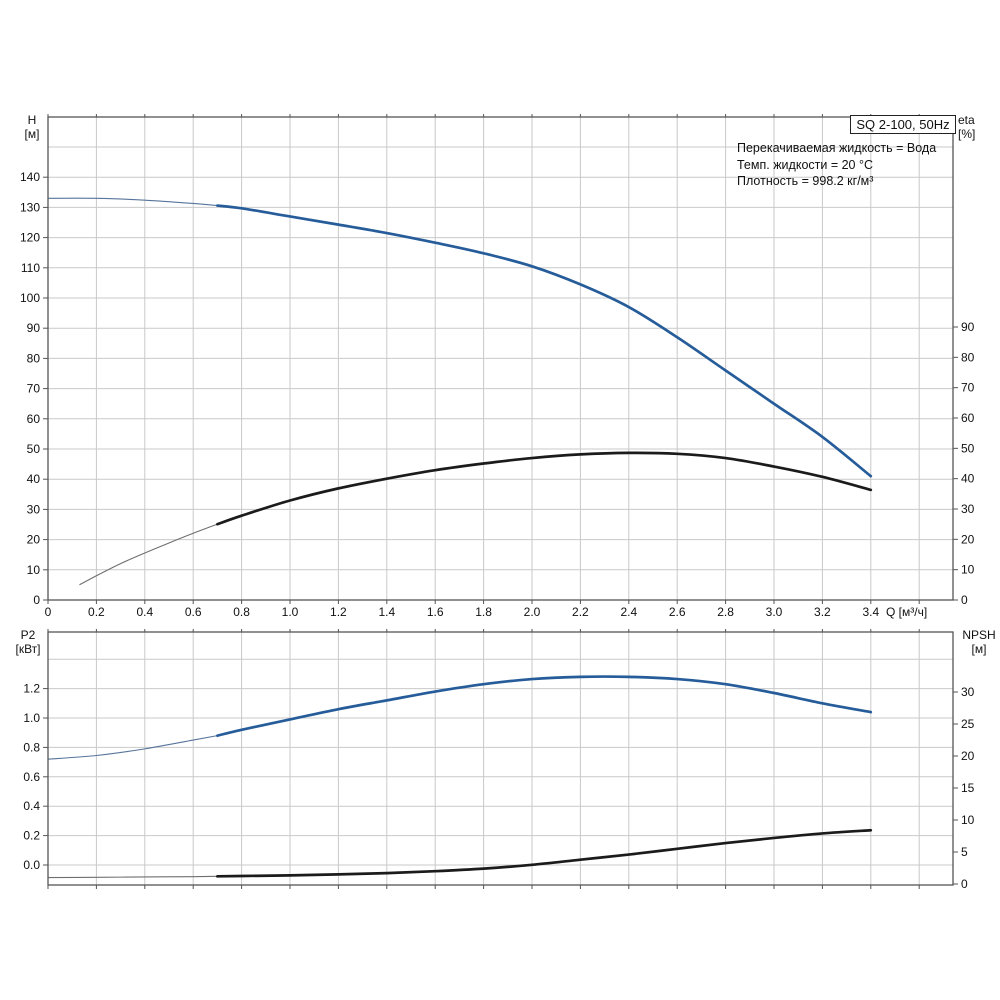 This screenshot has width=1000, height=1000. I want to click on svg-text: 2.4, so click(628, 612).